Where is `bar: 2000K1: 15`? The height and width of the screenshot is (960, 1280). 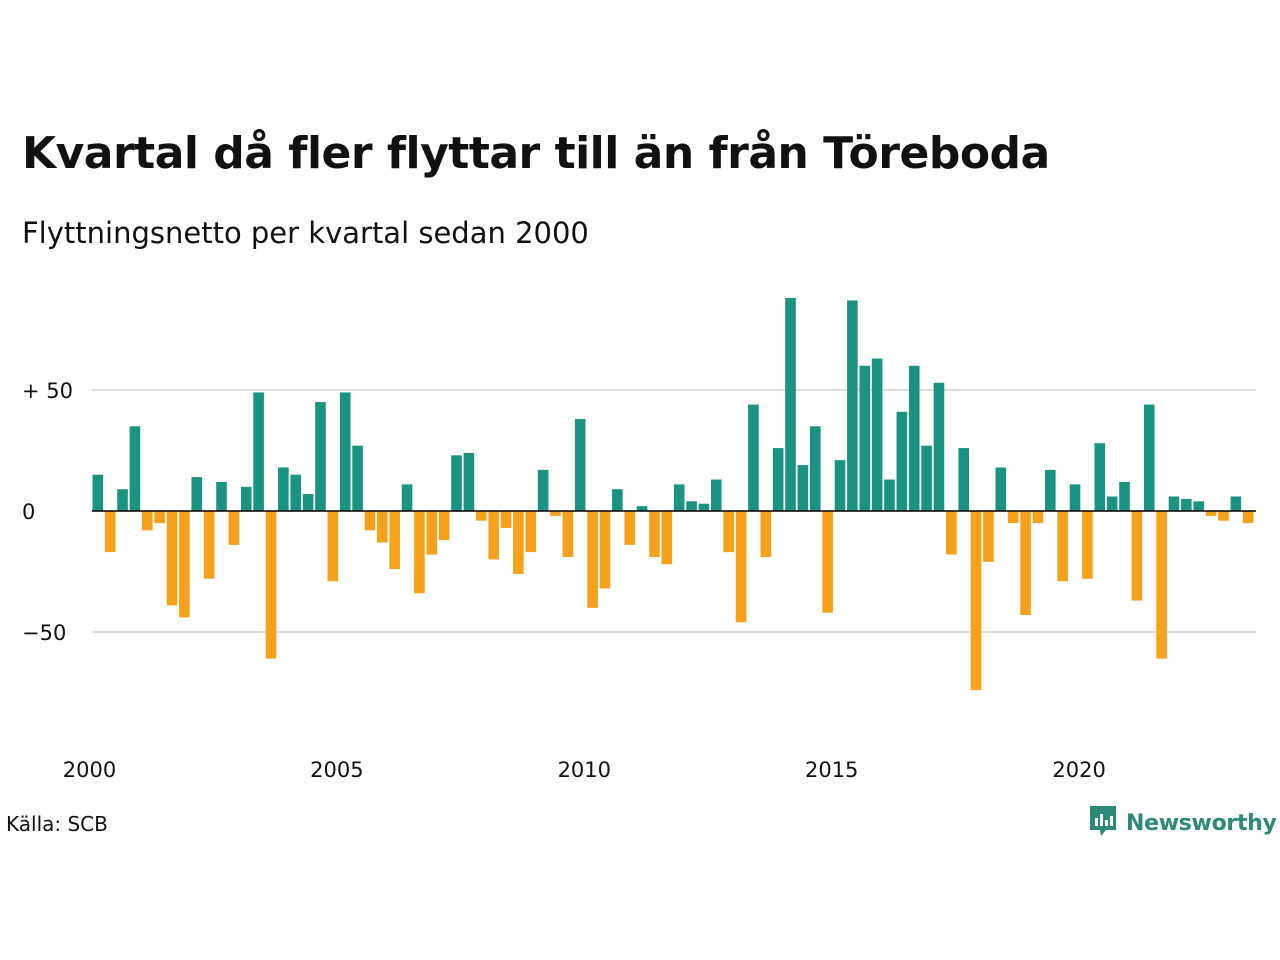
bar: 2000K1: 15 is located at coordinates (98, 492).